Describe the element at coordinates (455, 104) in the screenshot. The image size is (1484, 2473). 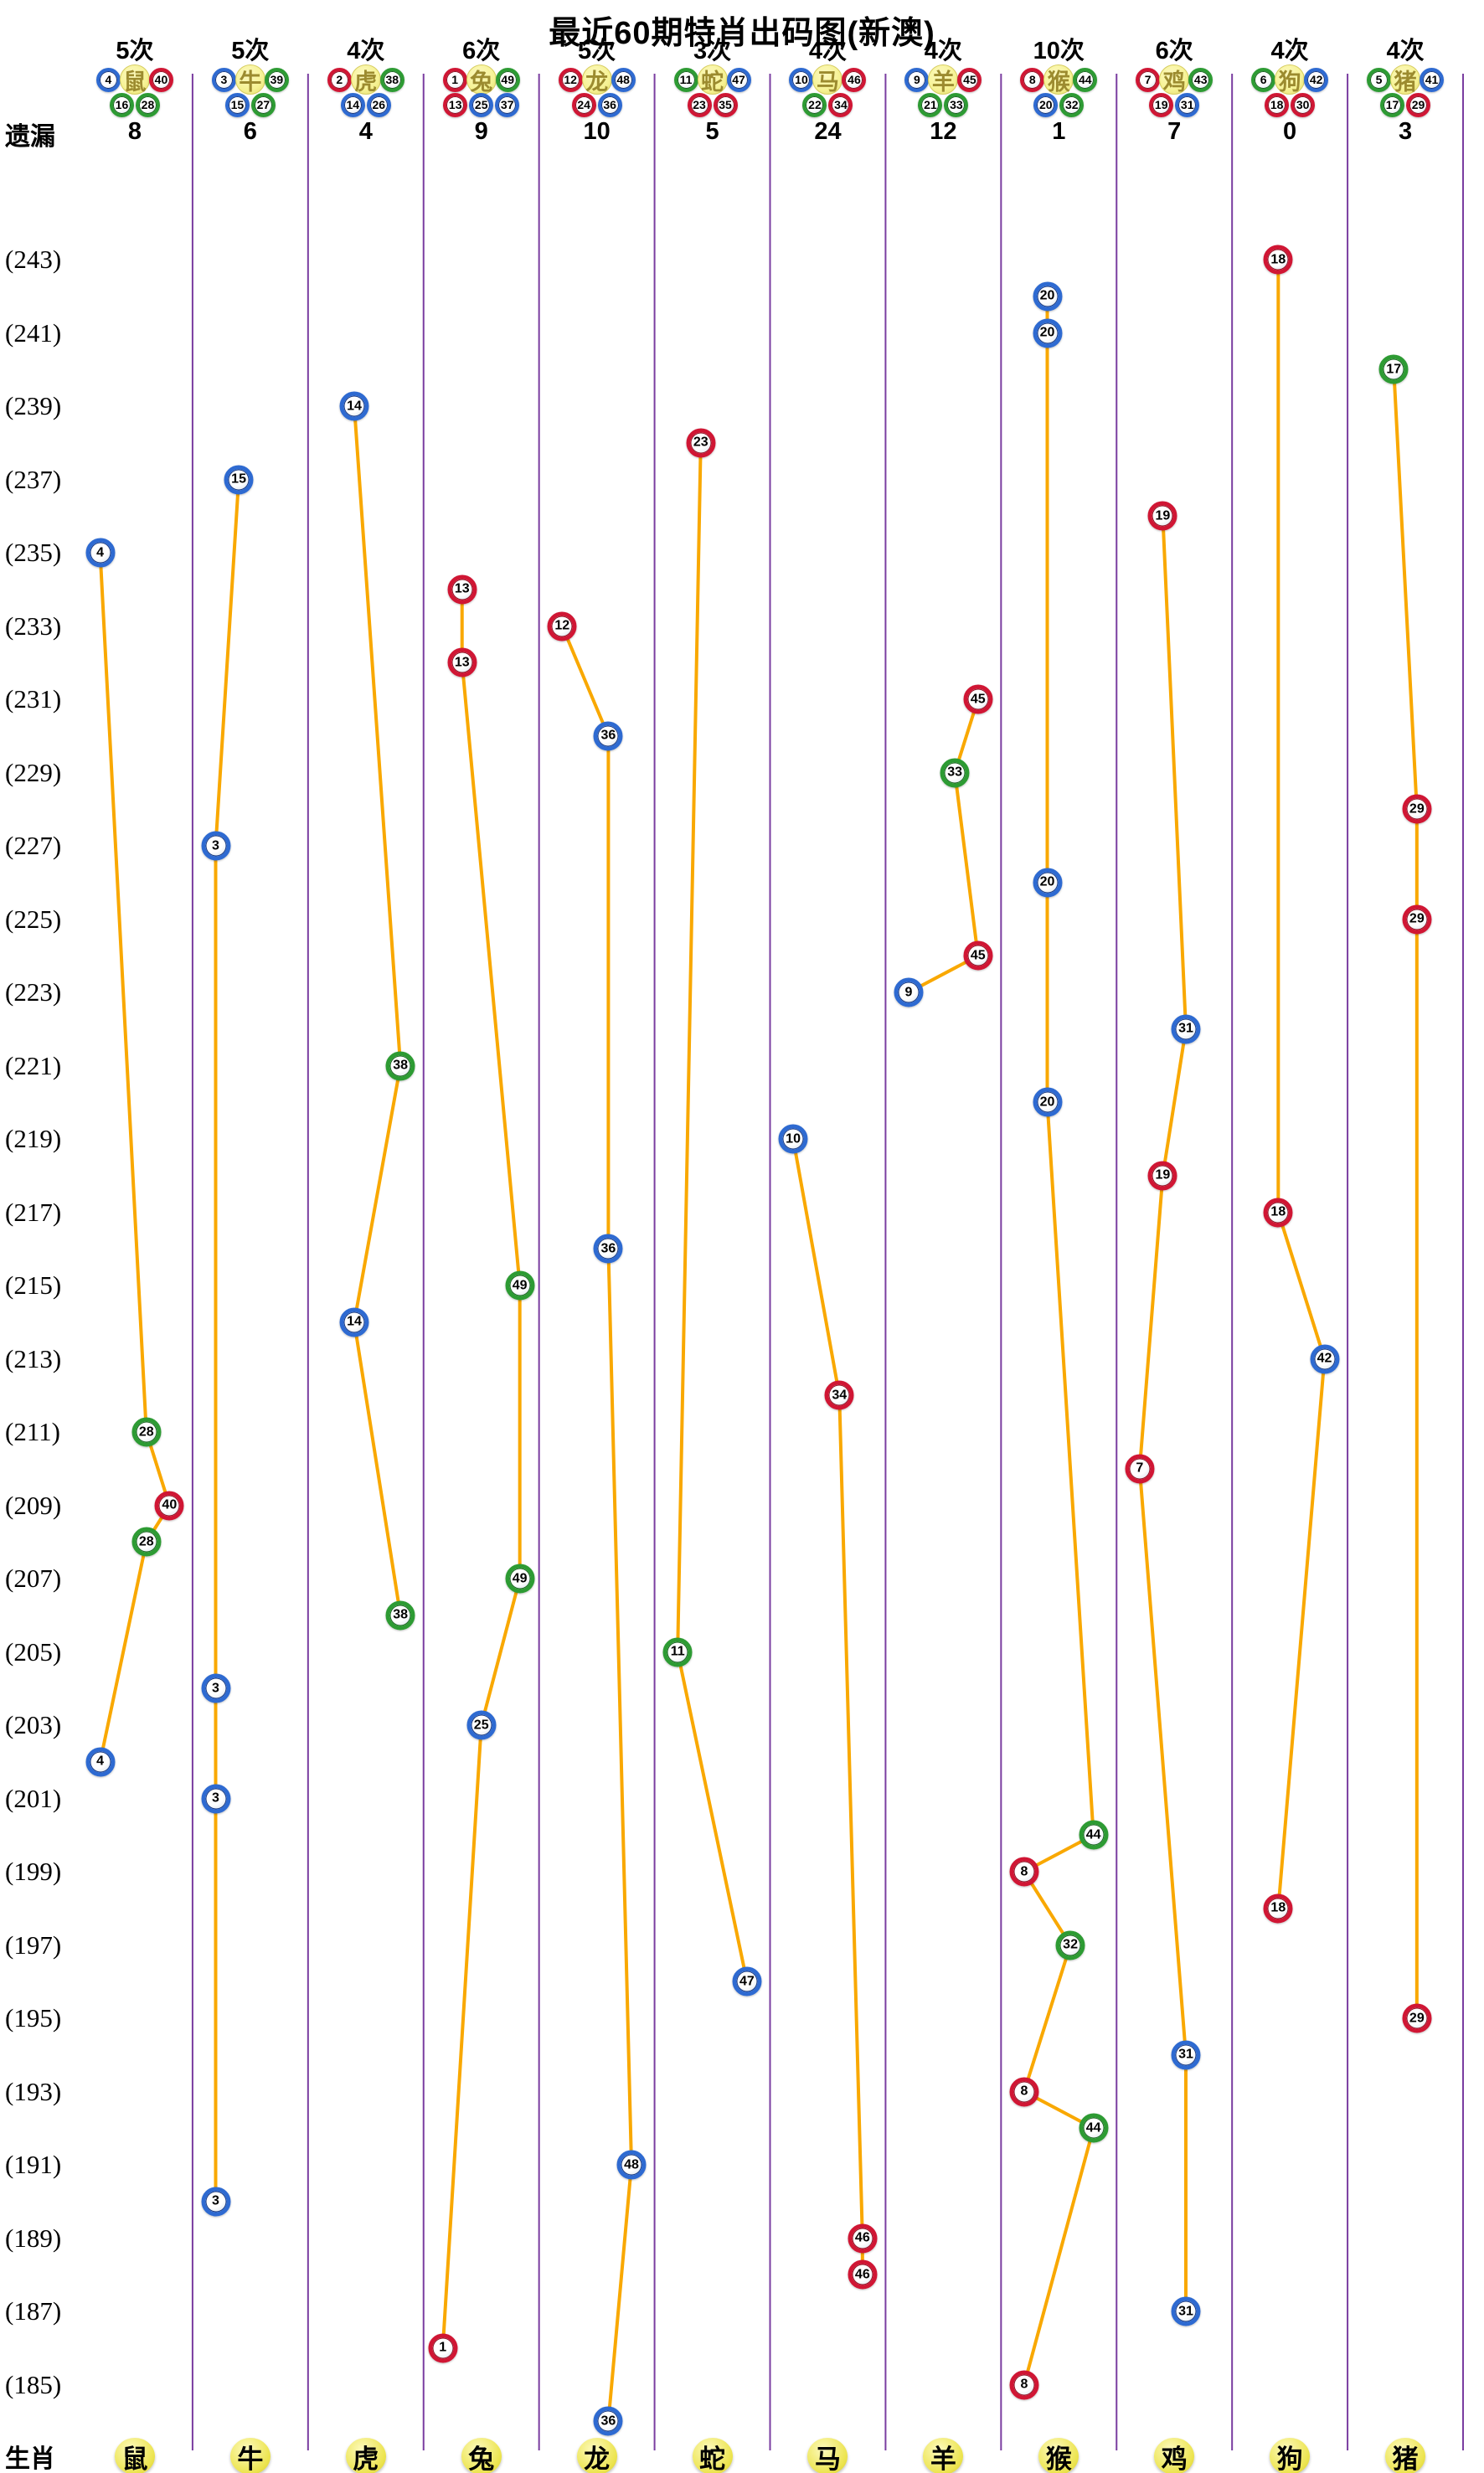
I see `header-number-ball: 13` at that location.